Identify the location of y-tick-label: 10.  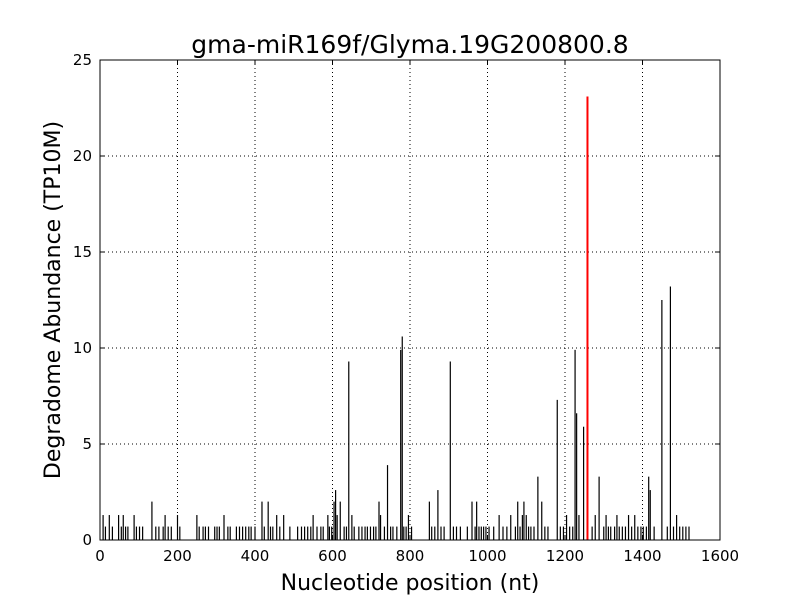
(82, 348).